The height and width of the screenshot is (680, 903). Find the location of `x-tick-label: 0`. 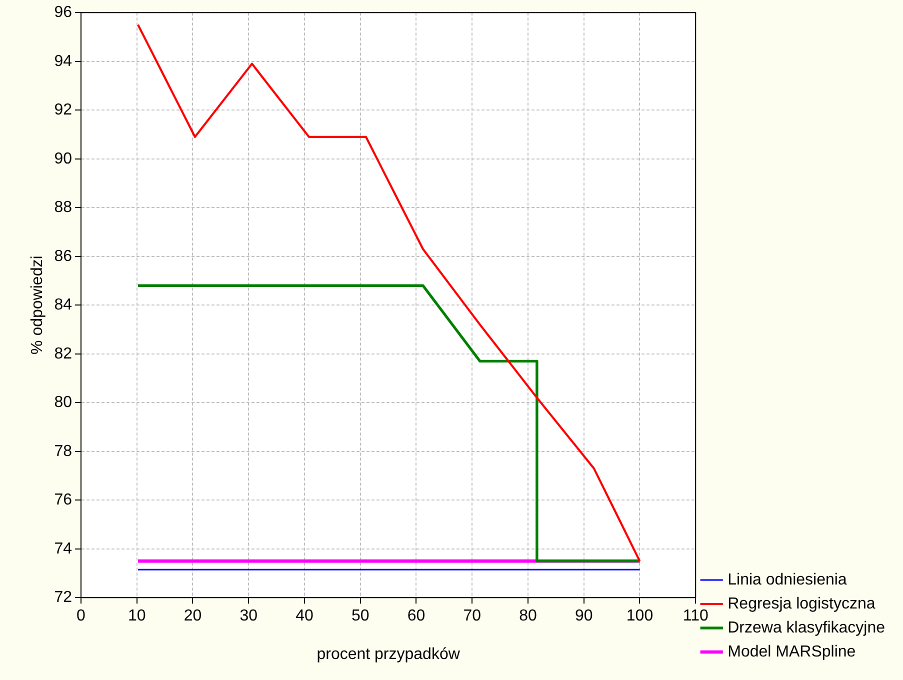

x-tick-label: 0 is located at coordinates (81, 616).